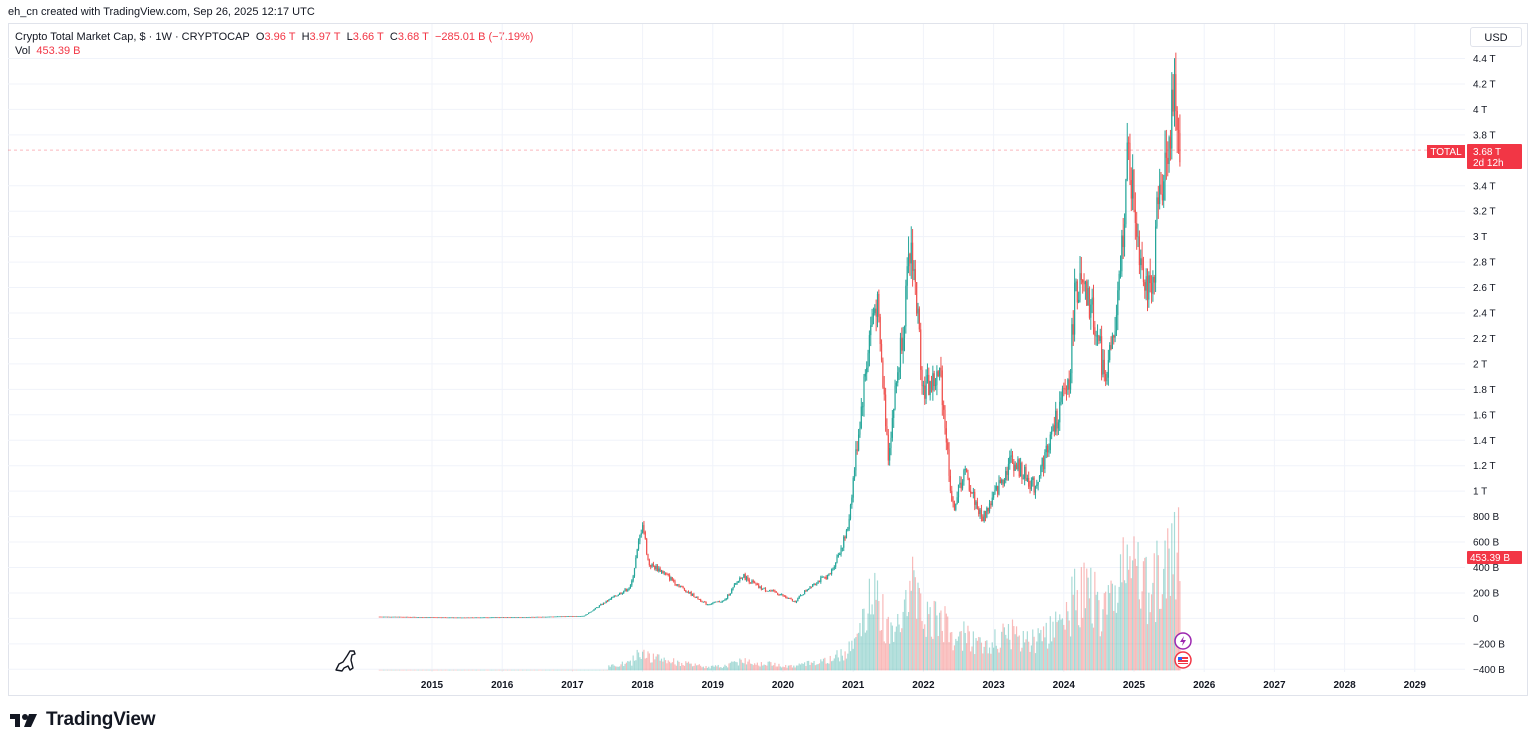 Image resolution: width=1536 pixels, height=747 pixels. Describe the element at coordinates (345, 661) in the screenshot. I see `dino-icon` at that location.